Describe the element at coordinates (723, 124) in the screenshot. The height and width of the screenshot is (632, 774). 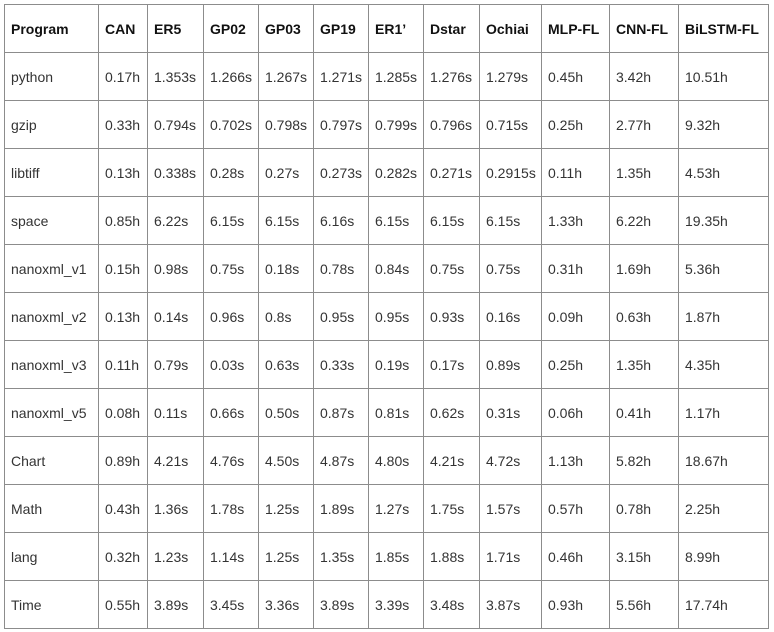
I see `runtime-cell: 9.32h` at that location.